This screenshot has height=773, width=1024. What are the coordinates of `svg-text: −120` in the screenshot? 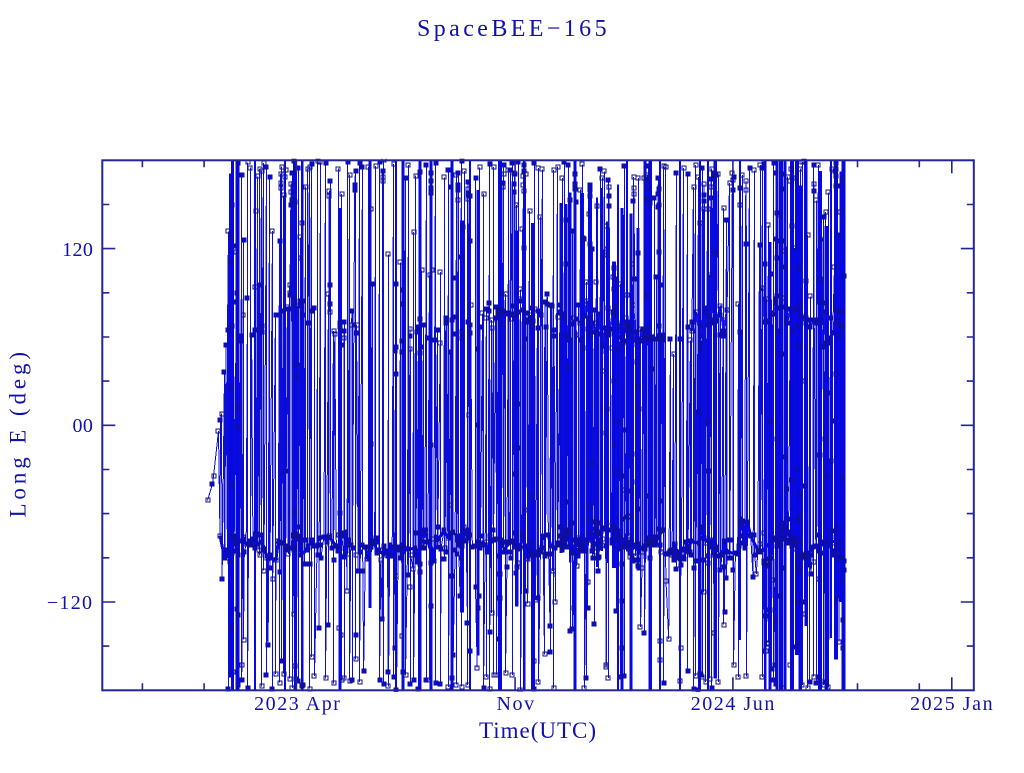 It's located at (70, 603).